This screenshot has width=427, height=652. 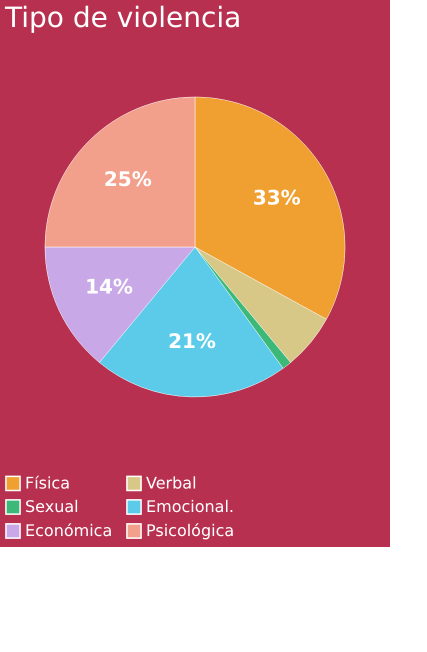 What do you see at coordinates (109, 286) in the screenshot?
I see `data-label: 14%` at bounding box center [109, 286].